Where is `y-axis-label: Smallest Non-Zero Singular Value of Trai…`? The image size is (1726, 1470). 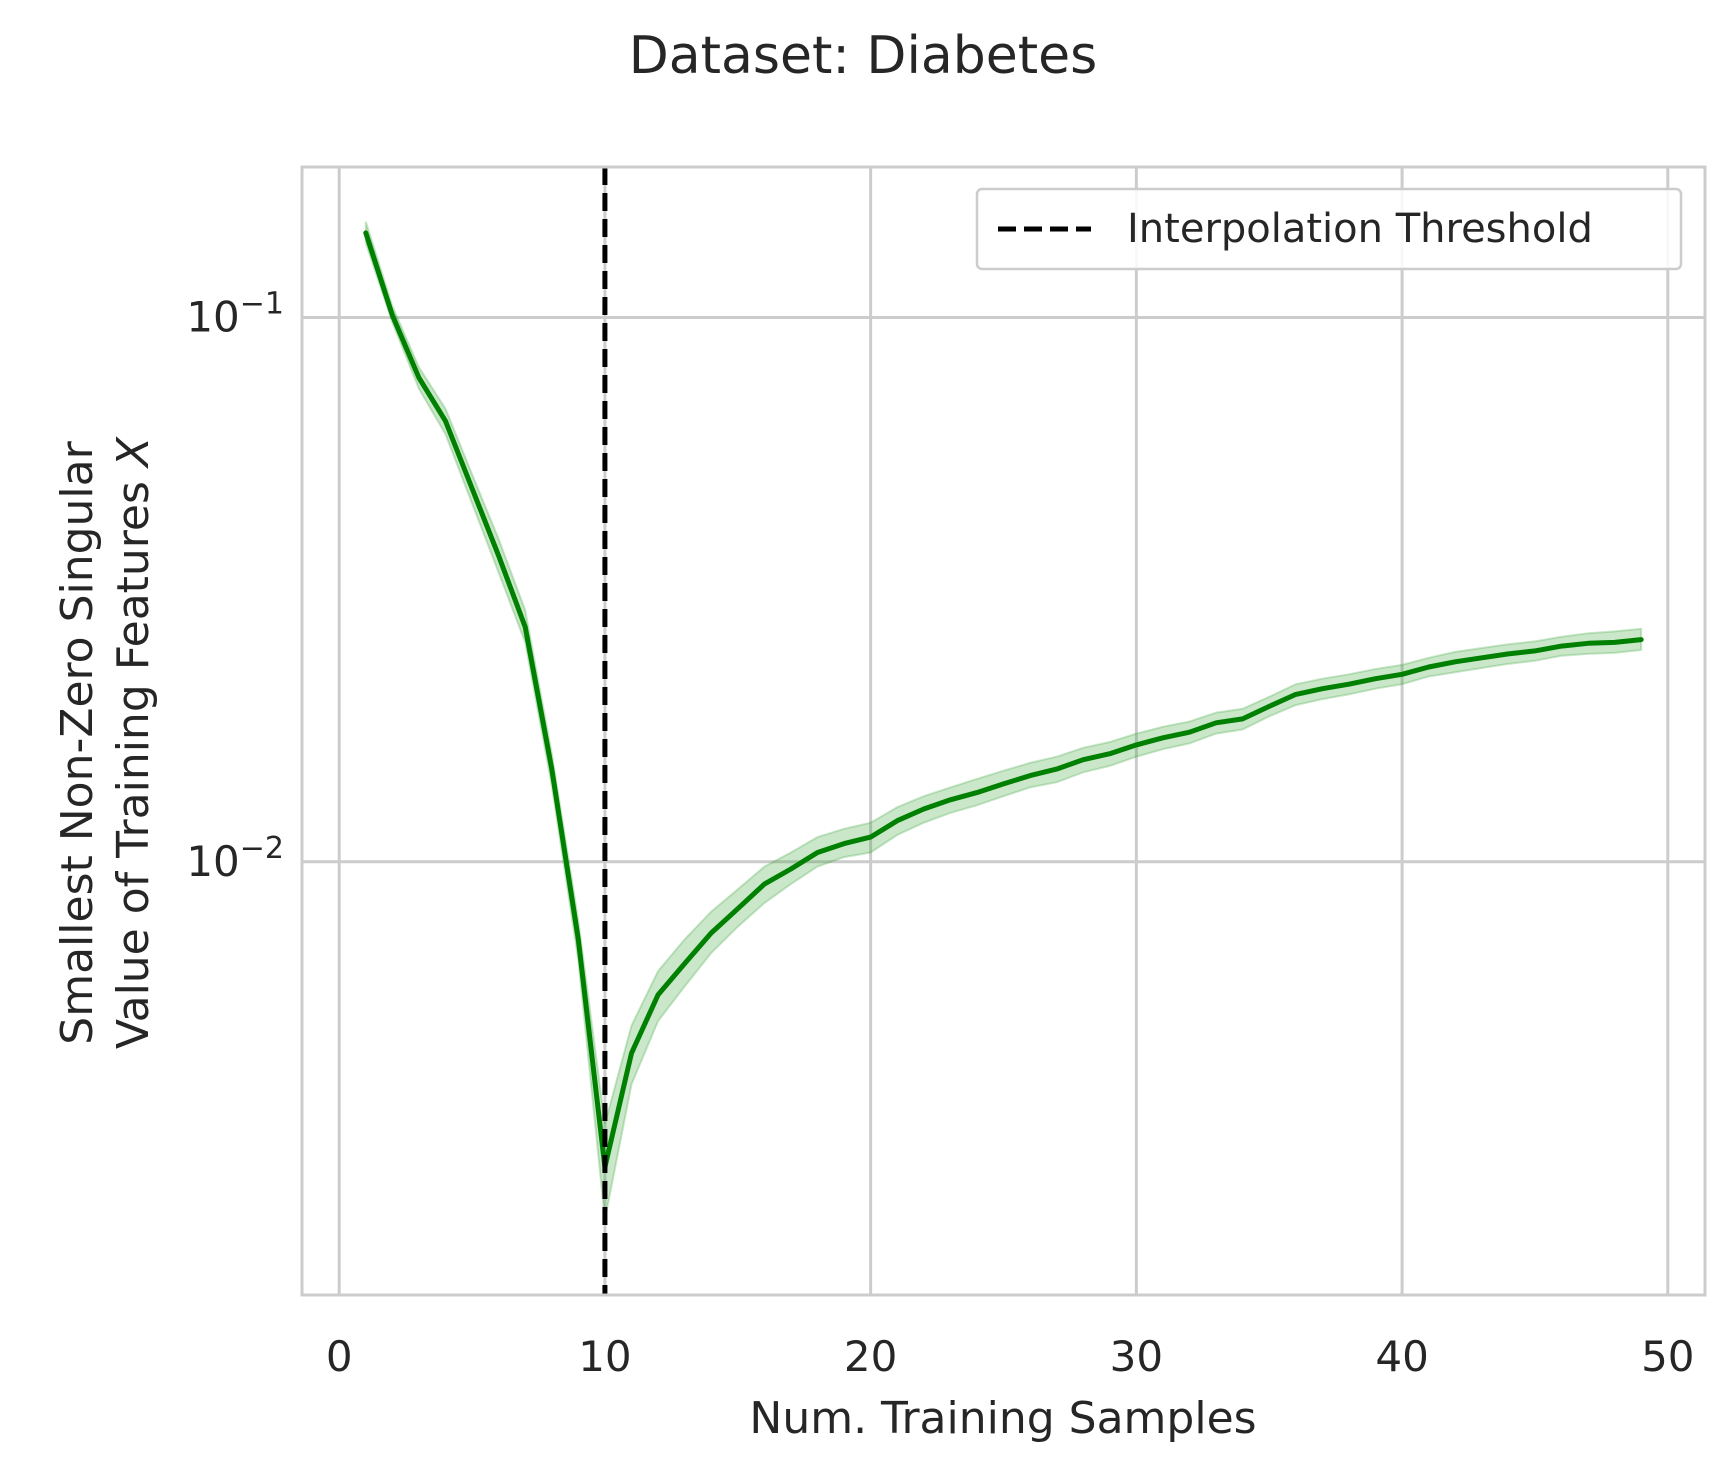 y-axis-label: Smallest Non-Zero Singular Value of Trai… is located at coordinates (105, 742).